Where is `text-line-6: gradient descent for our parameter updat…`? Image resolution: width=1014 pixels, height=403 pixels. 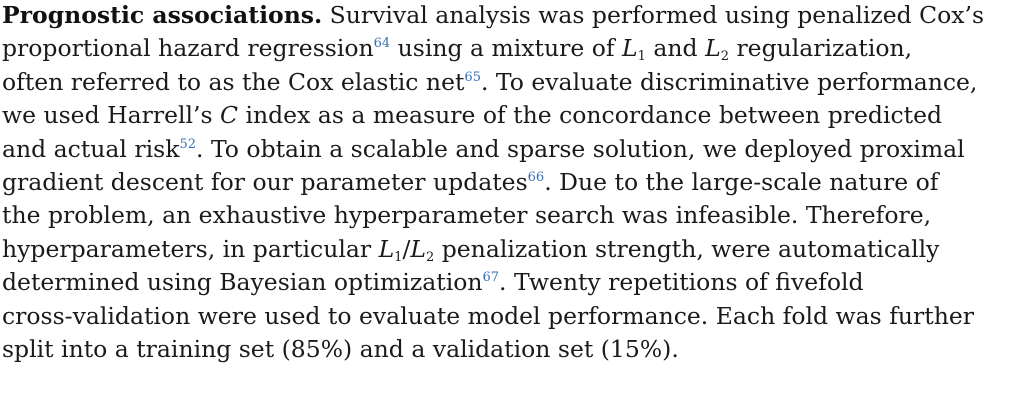 text-line-6: gradient descent for our parameter updat… is located at coordinates (503, 180).